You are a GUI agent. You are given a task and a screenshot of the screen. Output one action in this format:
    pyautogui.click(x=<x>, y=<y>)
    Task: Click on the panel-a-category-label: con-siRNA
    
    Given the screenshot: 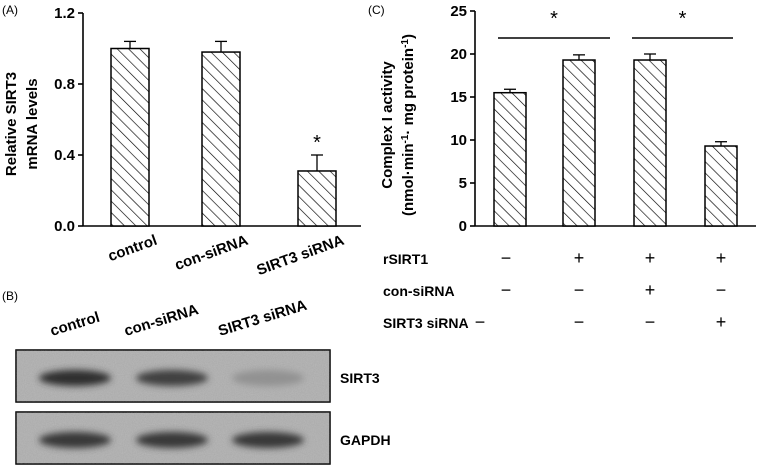 What is the action you would take?
    pyautogui.click(x=212, y=253)
    